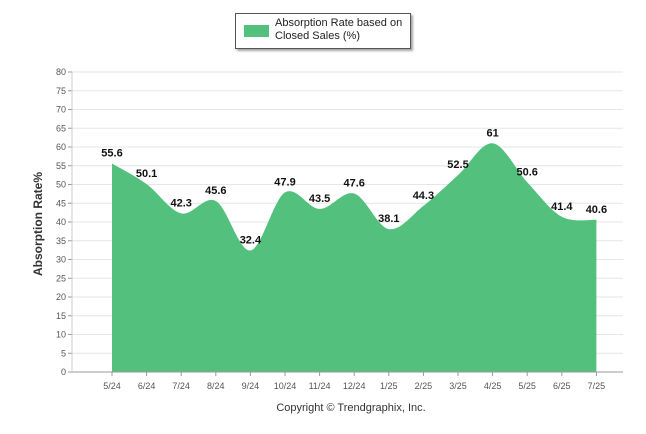  I want to click on data-label: 50.6, so click(526, 172).